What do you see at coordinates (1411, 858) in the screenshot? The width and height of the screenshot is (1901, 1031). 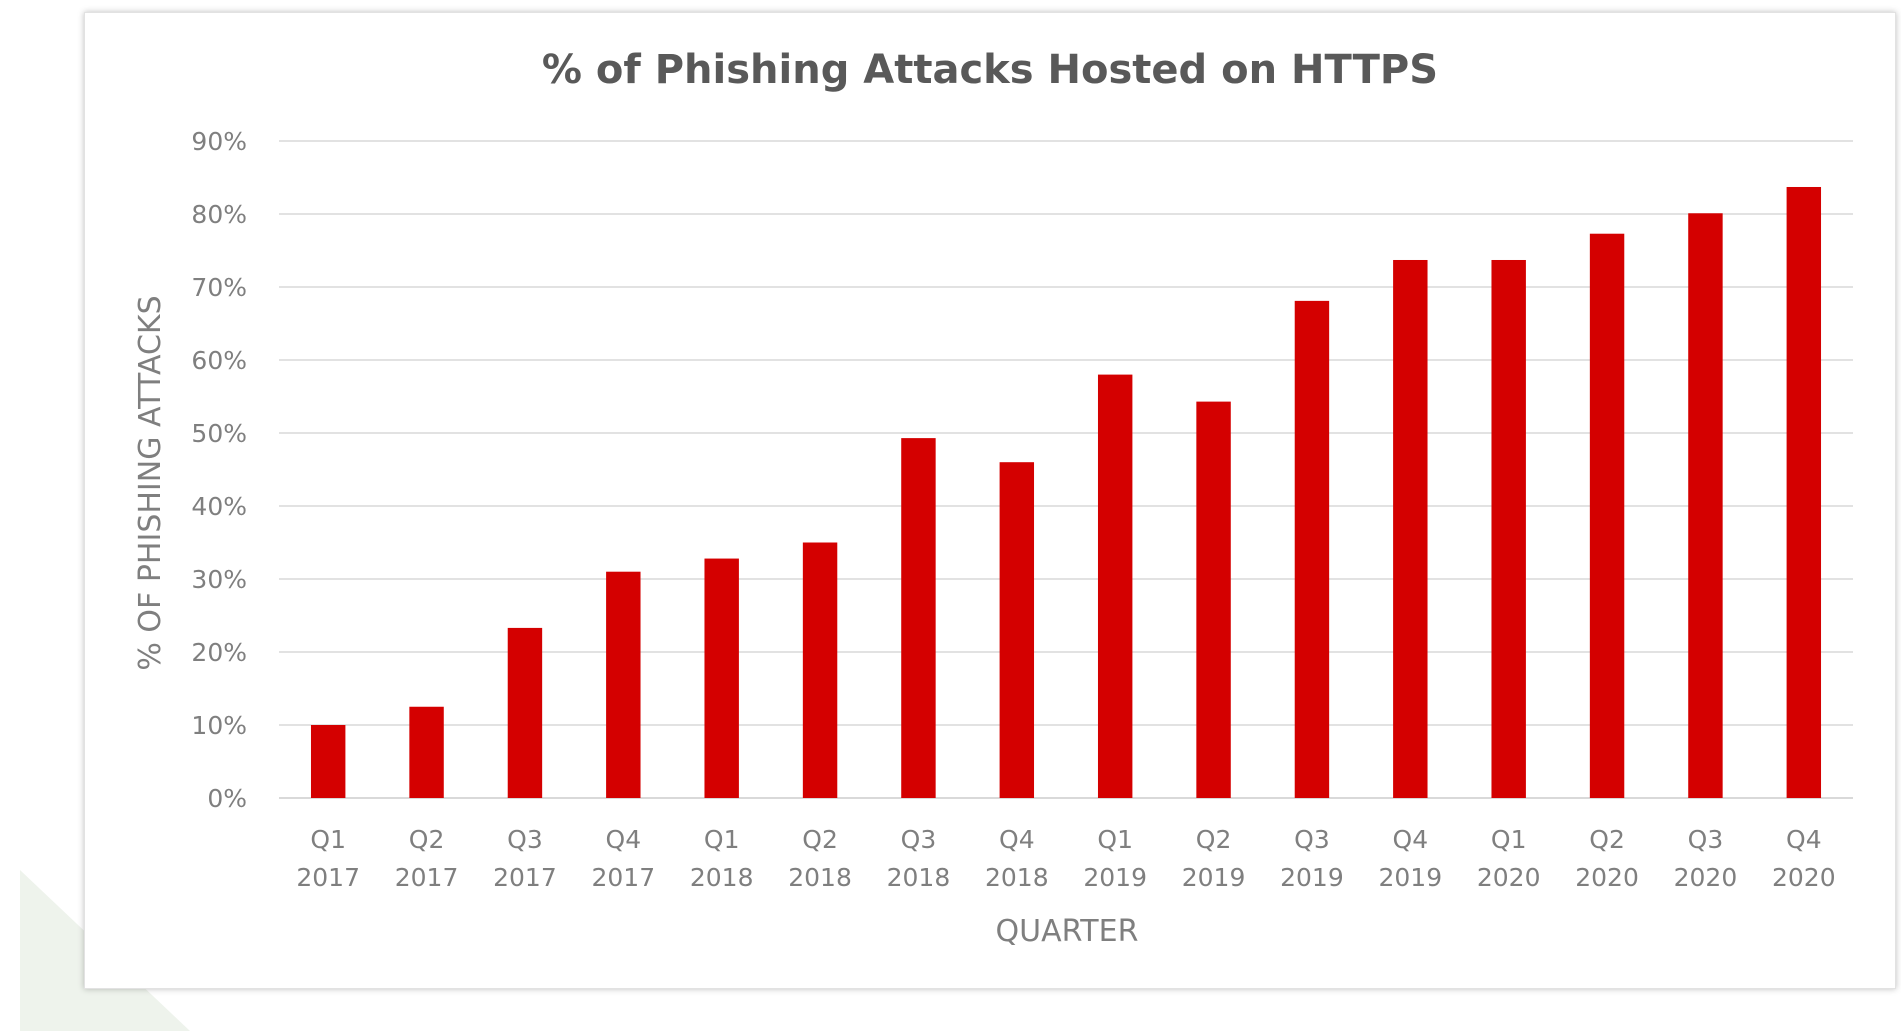 I see `x-tick-label: Q4 2019` at bounding box center [1411, 858].